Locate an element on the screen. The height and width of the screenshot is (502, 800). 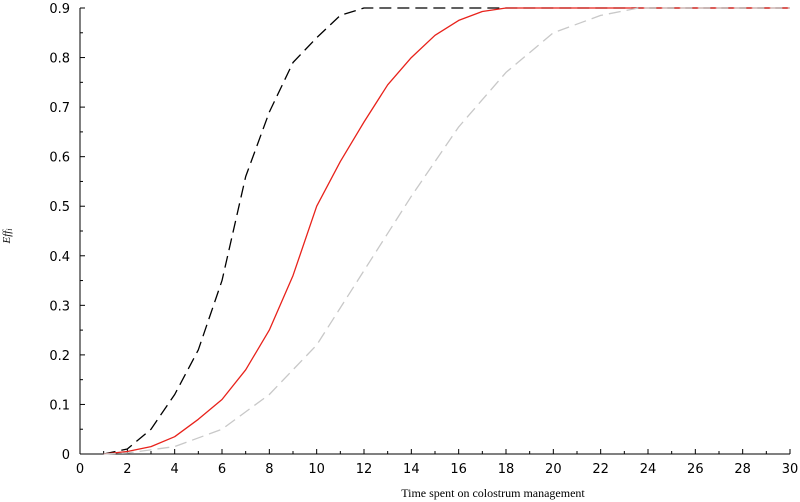
x-tick-label: 12 is located at coordinates (364, 469).